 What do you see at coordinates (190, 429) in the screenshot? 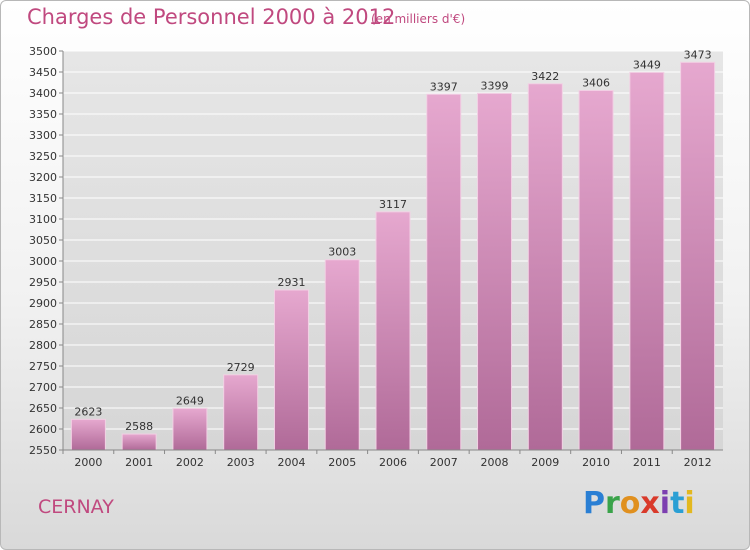
I see `bar-2002` at bounding box center [190, 429].